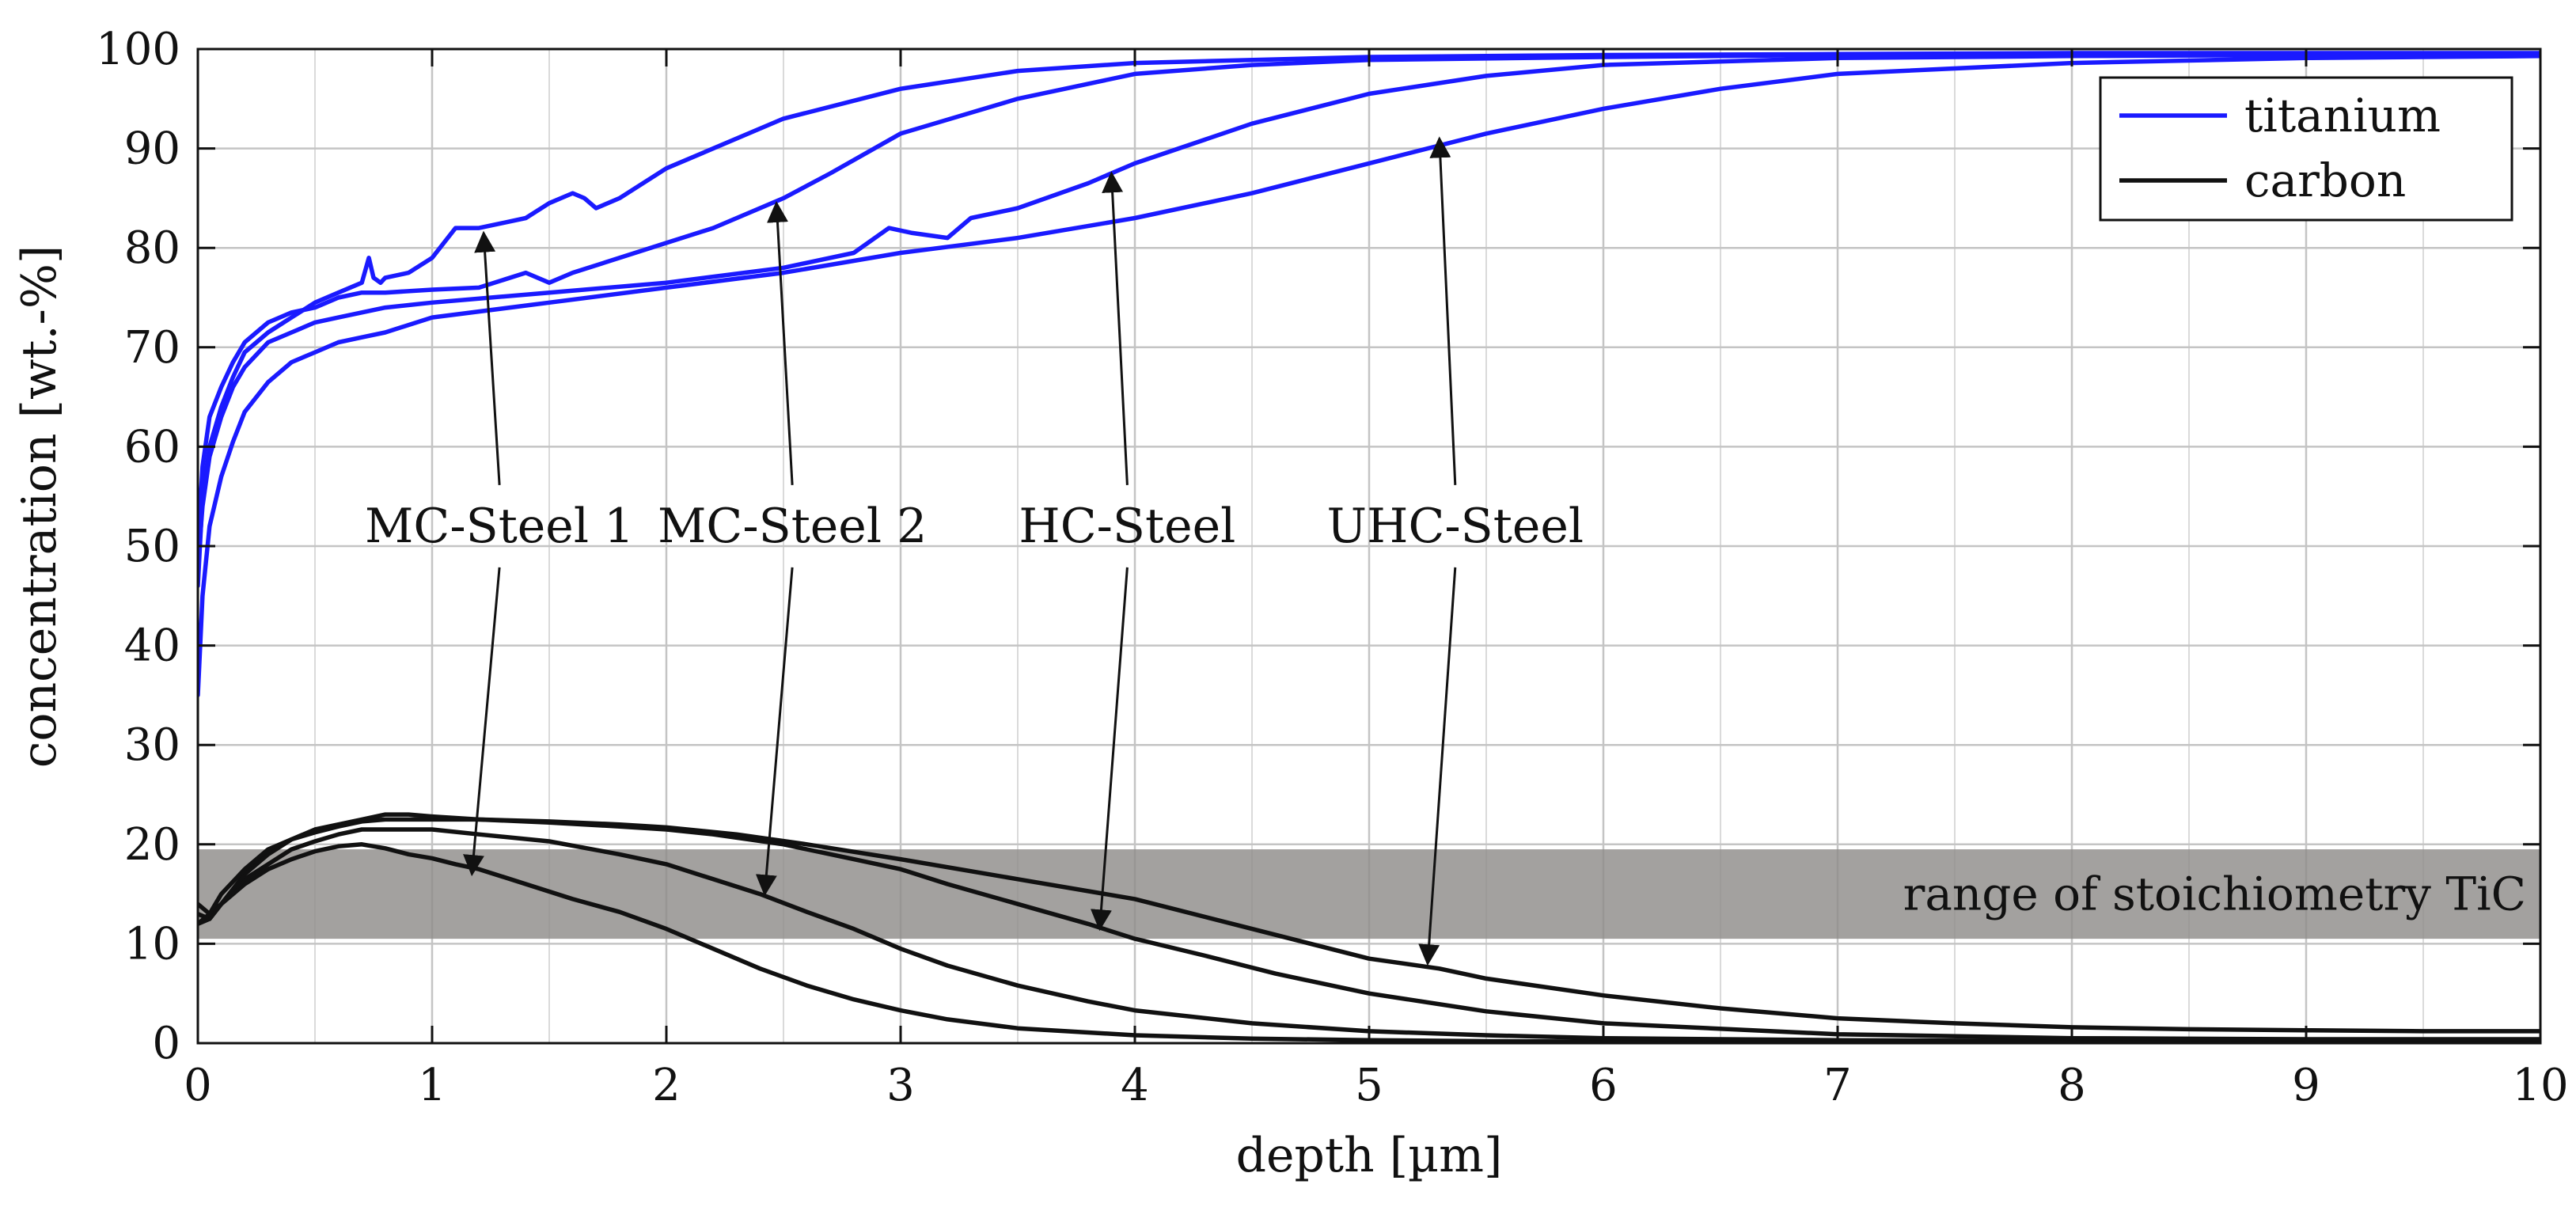 The height and width of the screenshot is (1207, 2576). What do you see at coordinates (1437, 766) in the screenshot?
I see `annotation-arrow-uhc-steel-carbon` at bounding box center [1437, 766].